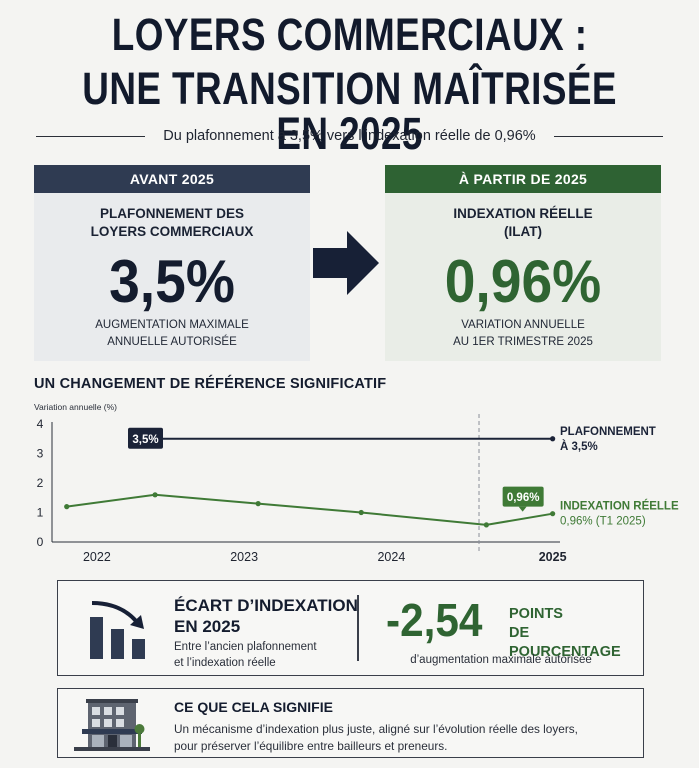 Image resolution: width=699 pixels, height=768 pixels. Describe the element at coordinates (245, 647) in the screenshot. I see `gap-description-line1: Entre l’ancien plafonnement` at that location.